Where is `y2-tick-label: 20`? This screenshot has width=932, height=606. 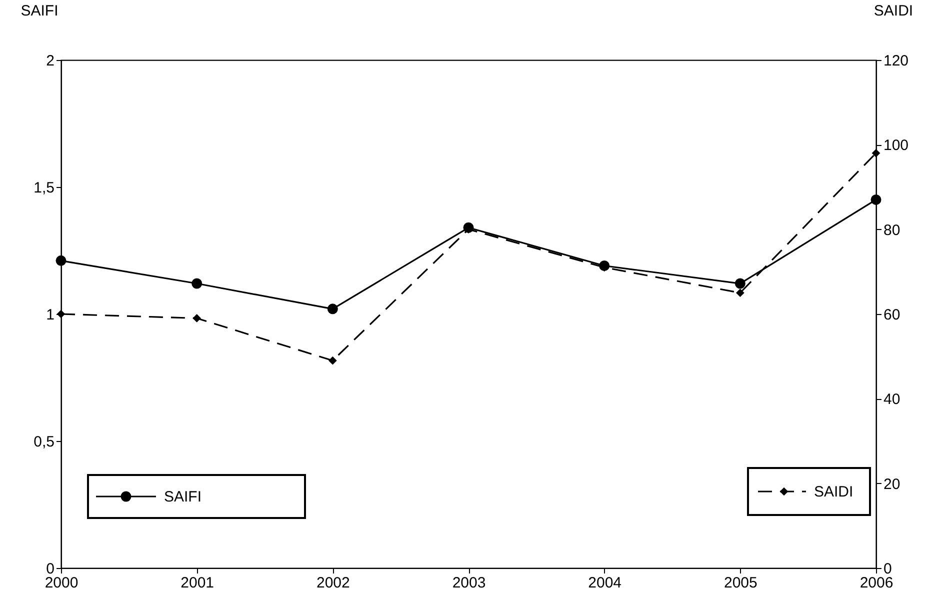
y2-tick-label: 20 is located at coordinates (892, 484).